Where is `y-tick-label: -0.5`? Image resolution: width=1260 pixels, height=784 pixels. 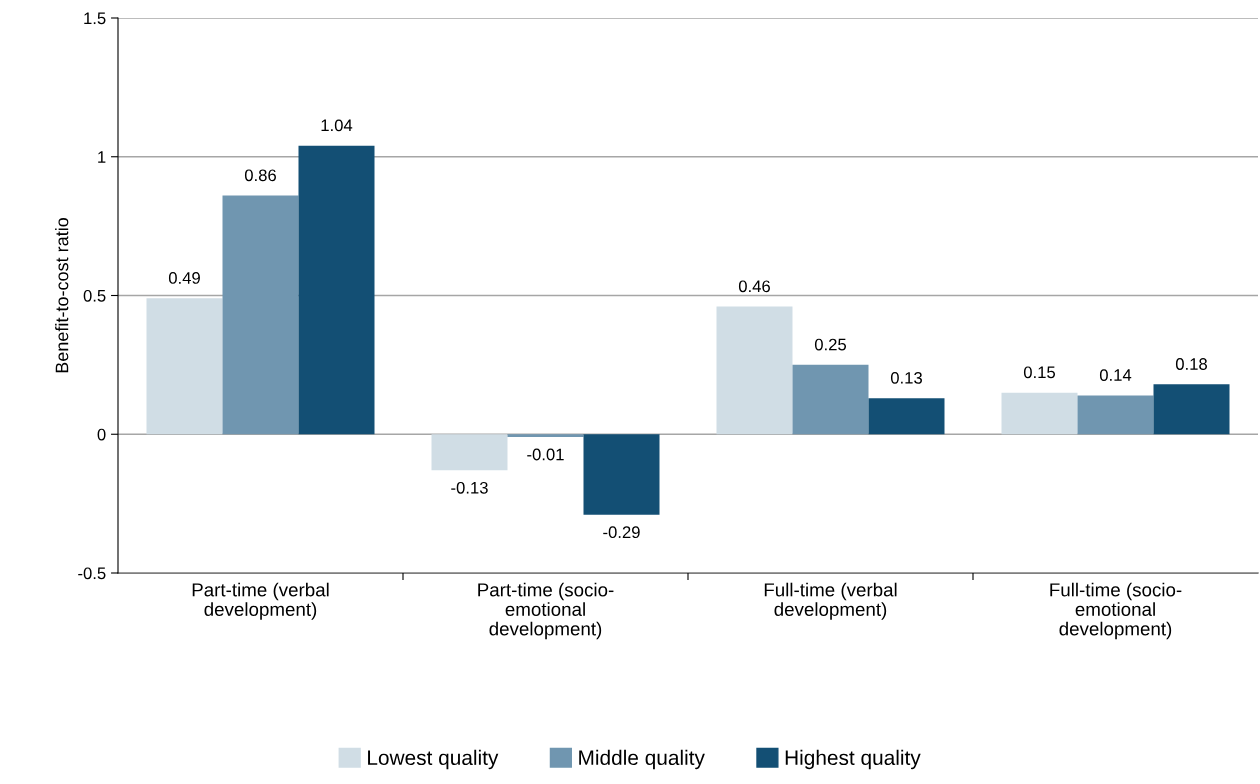
y-tick-label: -0.5 is located at coordinates (92, 573).